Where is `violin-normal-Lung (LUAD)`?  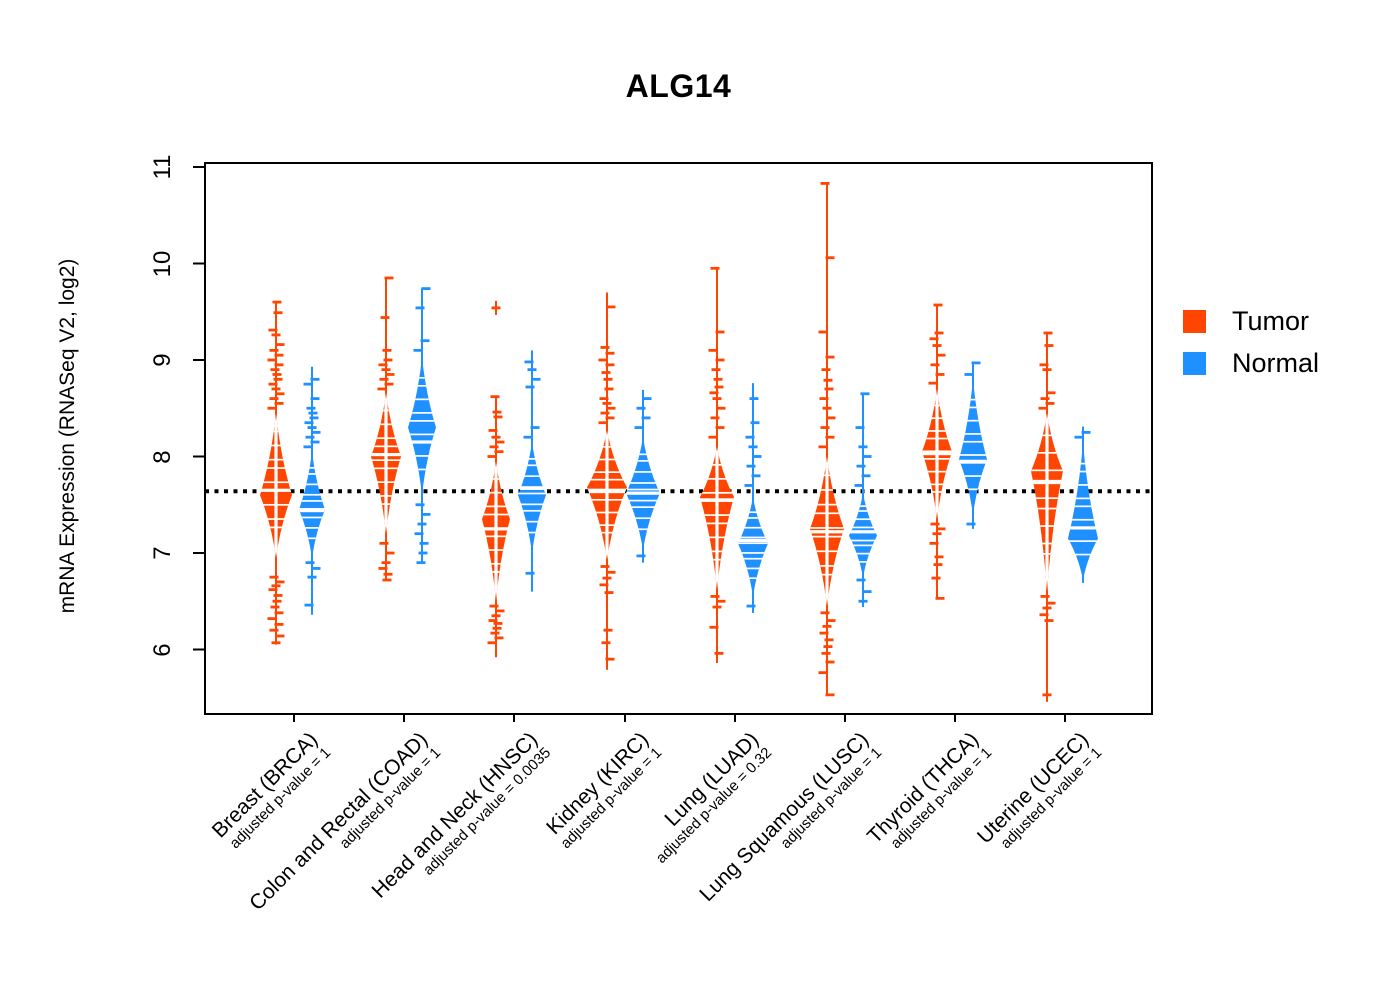 violin-normal-Lung (LUAD) is located at coordinates (753, 498).